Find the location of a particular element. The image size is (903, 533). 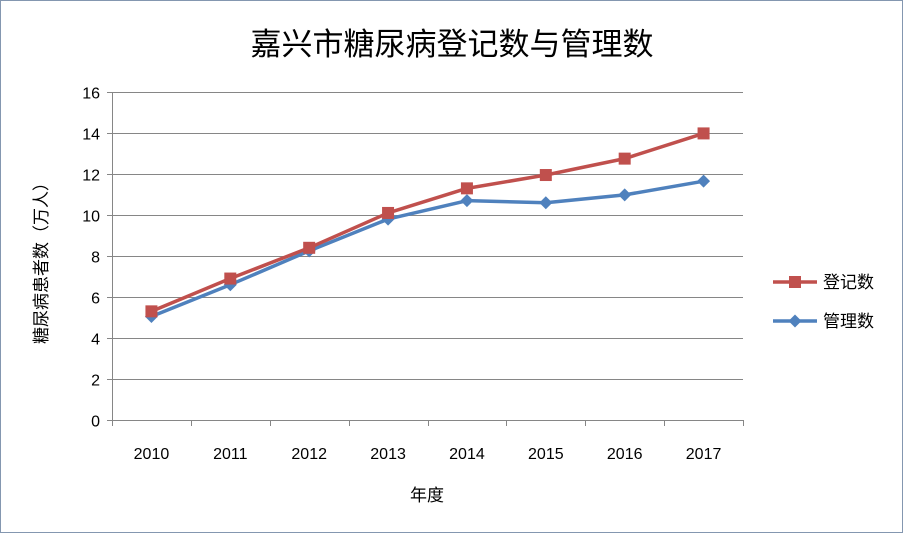

x-axis-label: 年度 is located at coordinates (427, 496).